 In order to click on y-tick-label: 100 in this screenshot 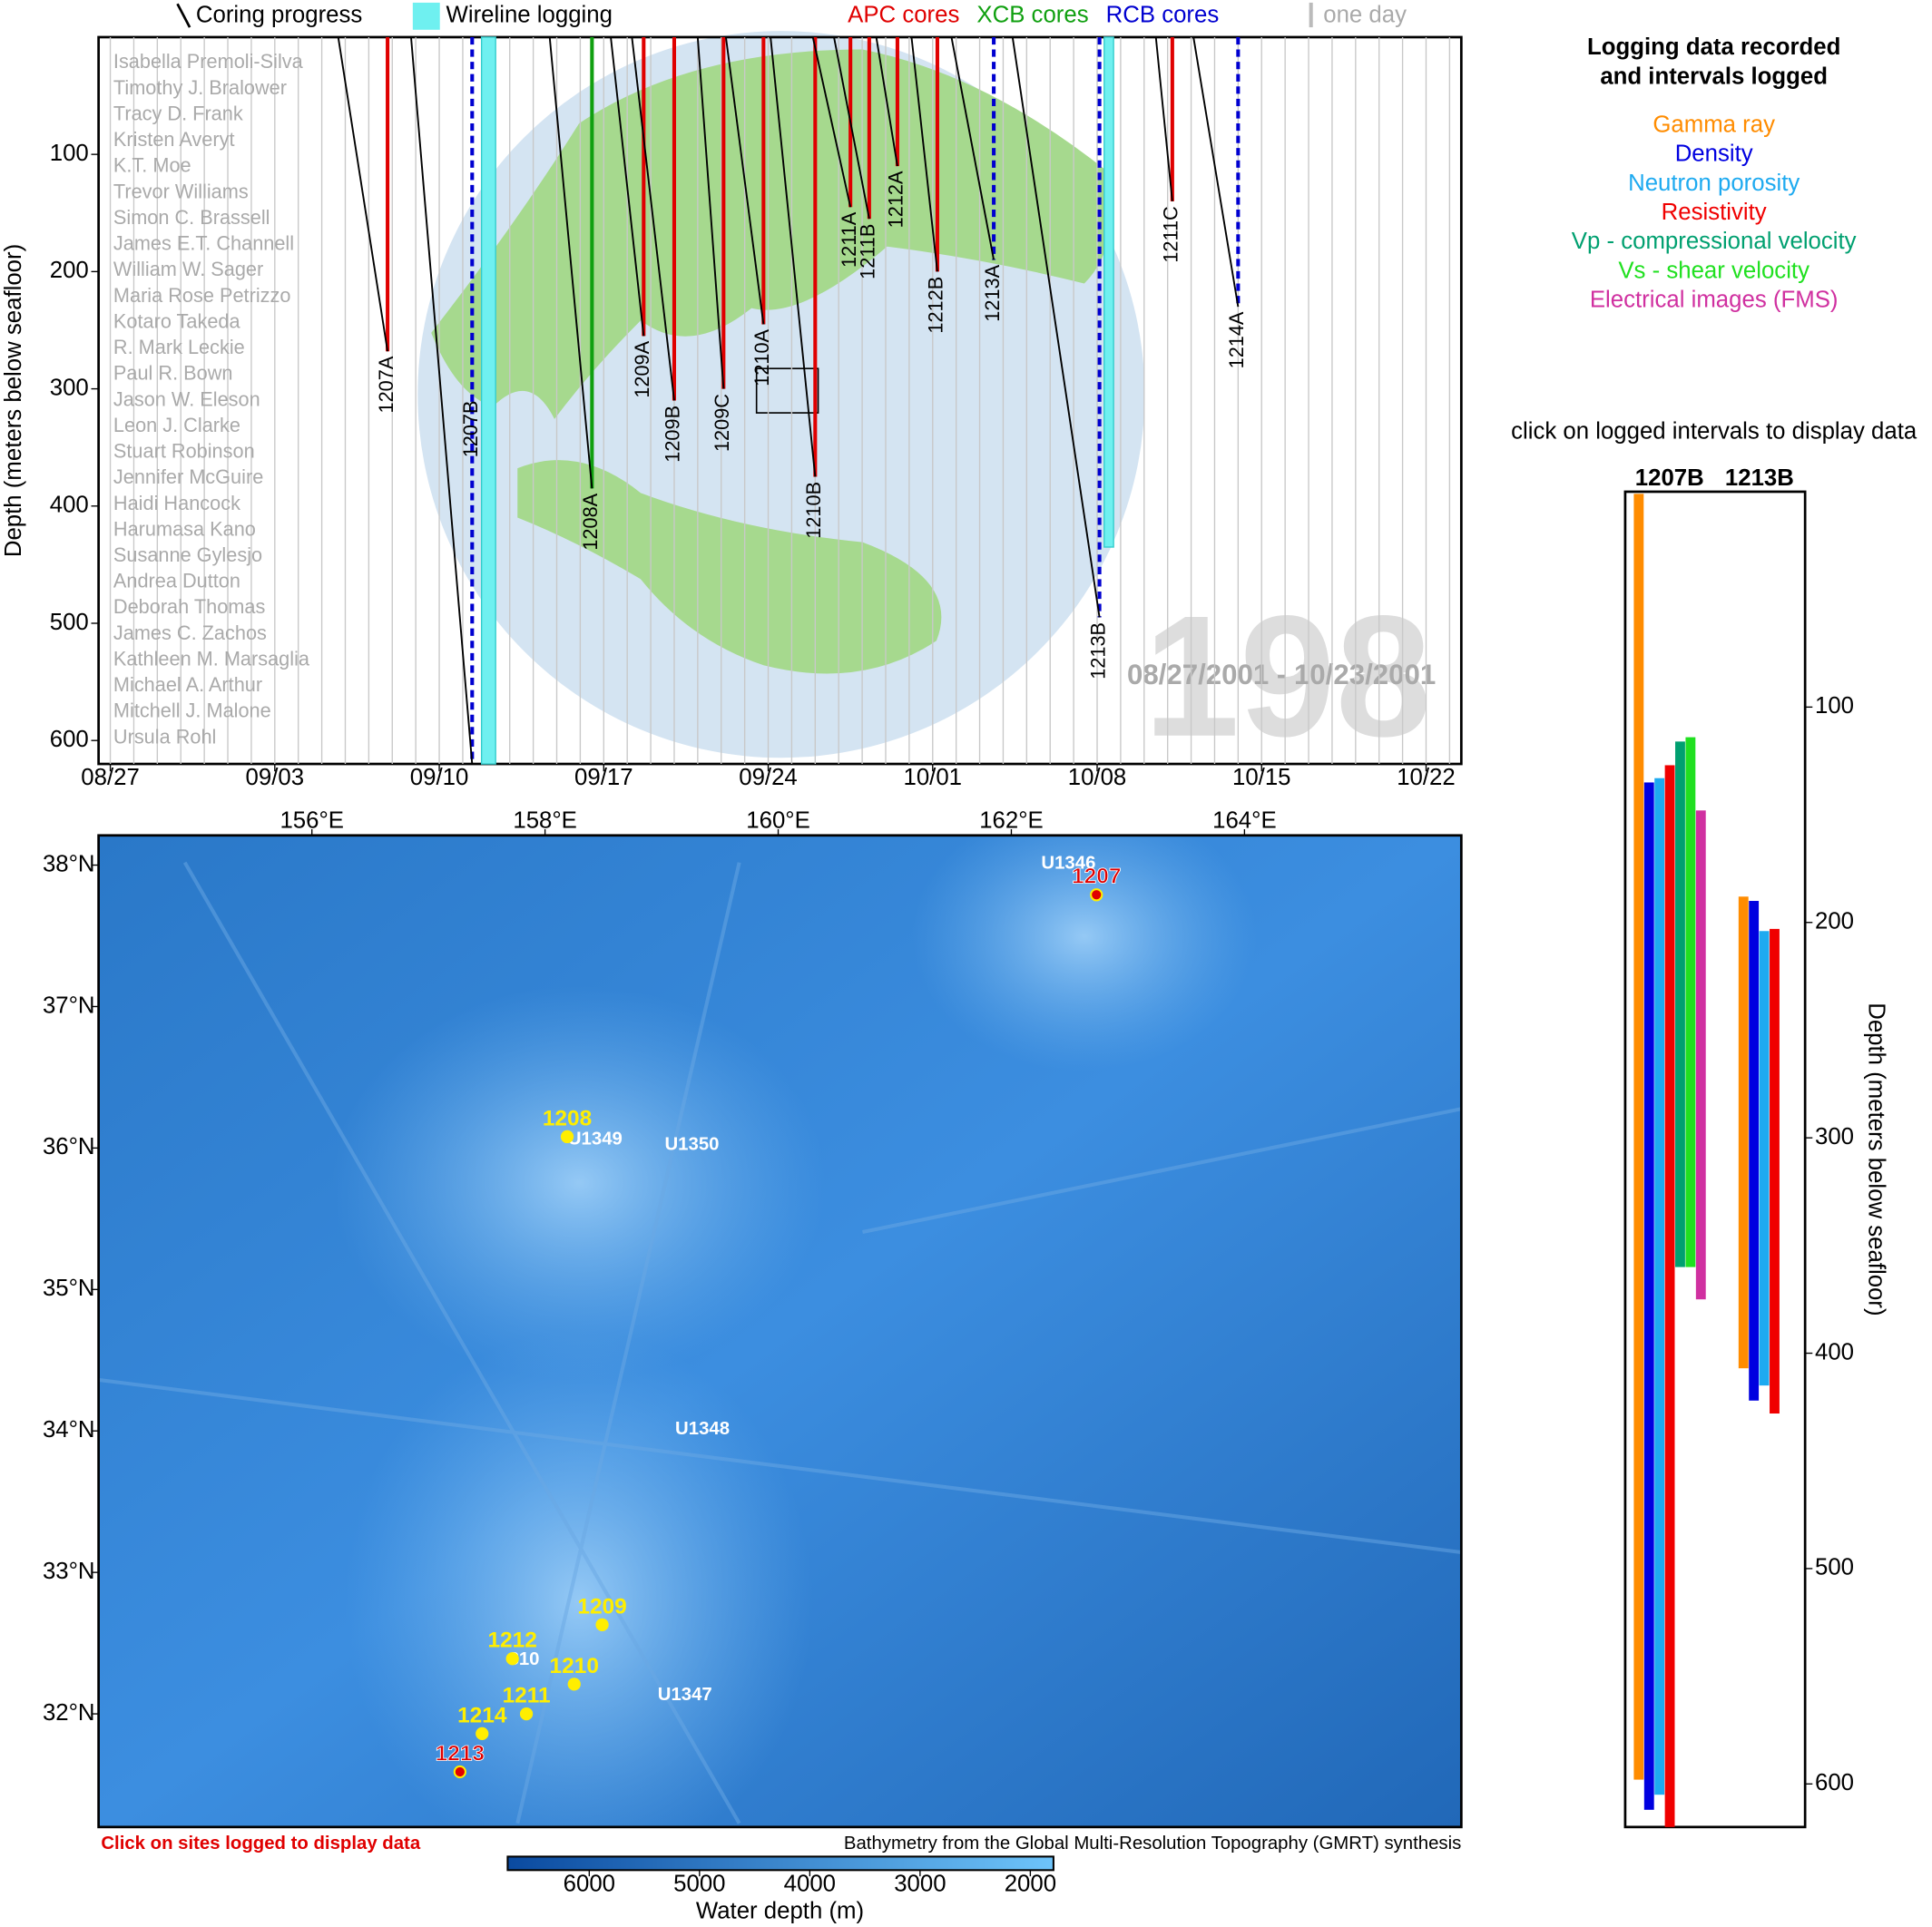, I will do `click(1834, 706)`.